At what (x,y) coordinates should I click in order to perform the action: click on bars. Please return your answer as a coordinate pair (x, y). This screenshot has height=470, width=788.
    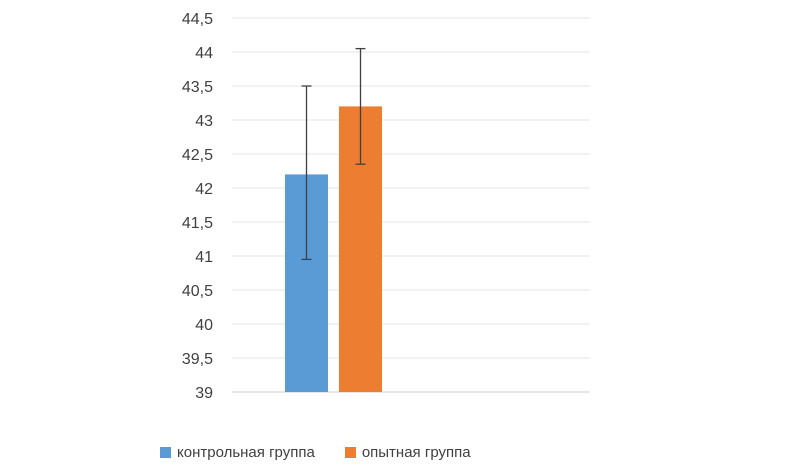
    Looking at the image, I should click on (333, 249).